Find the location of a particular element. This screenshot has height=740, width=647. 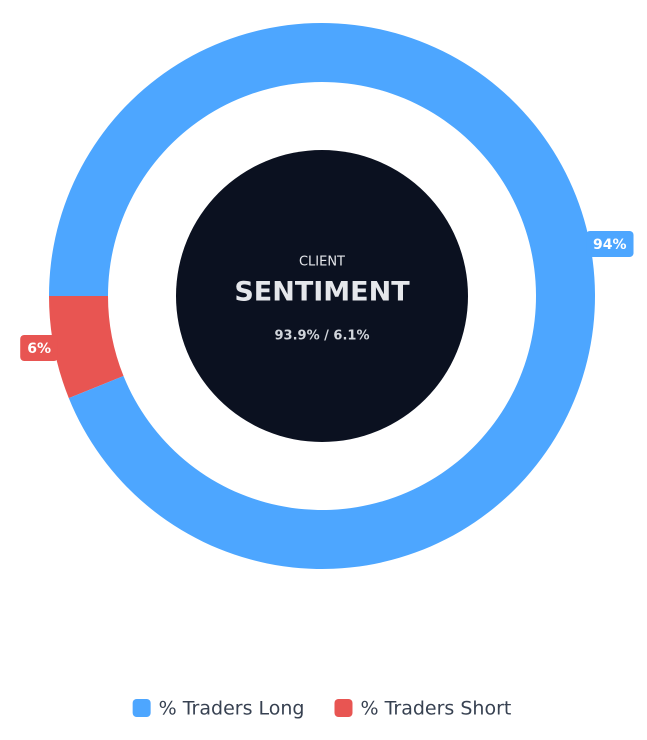

value-label: 6% is located at coordinates (39, 349).